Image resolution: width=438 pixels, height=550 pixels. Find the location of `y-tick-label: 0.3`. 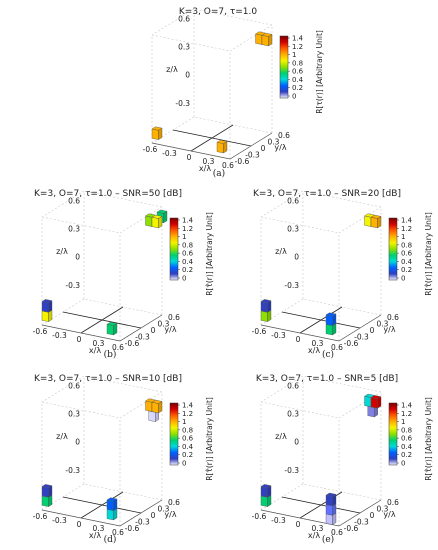

y-tick-label: 0.3 is located at coordinates (164, 324).